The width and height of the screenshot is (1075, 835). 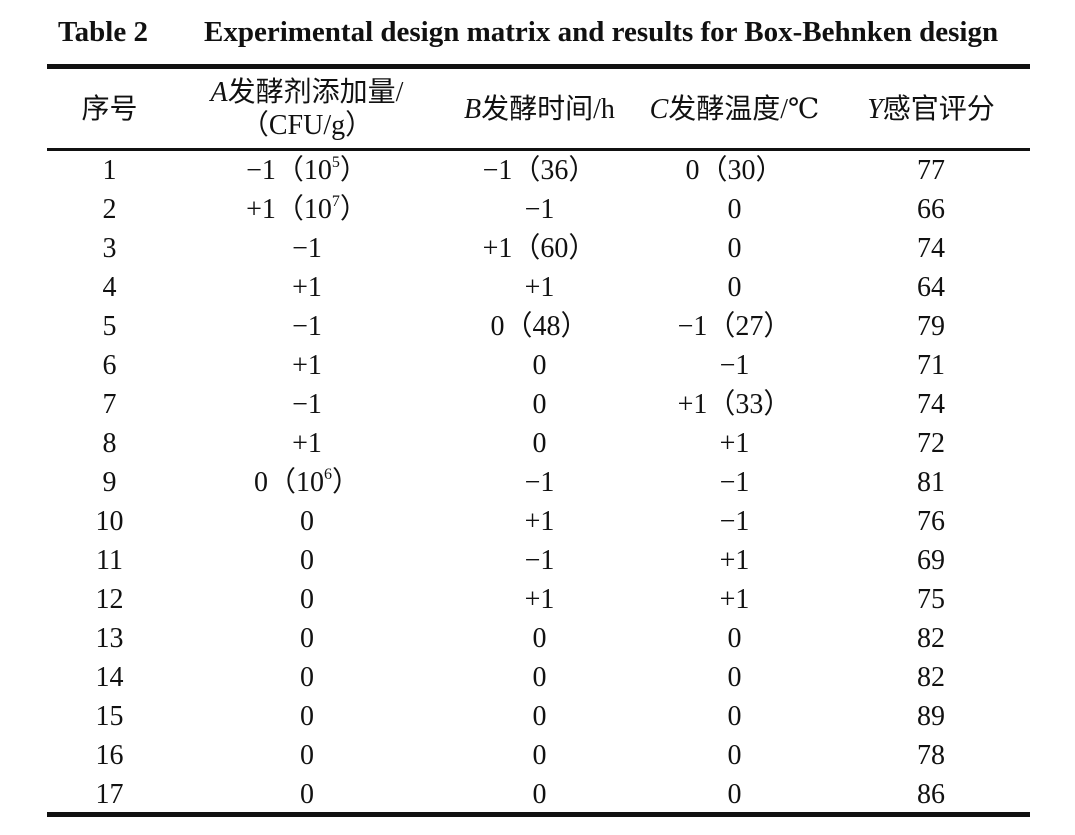 I want to click on cell-score: 72, so click(x=931, y=443).